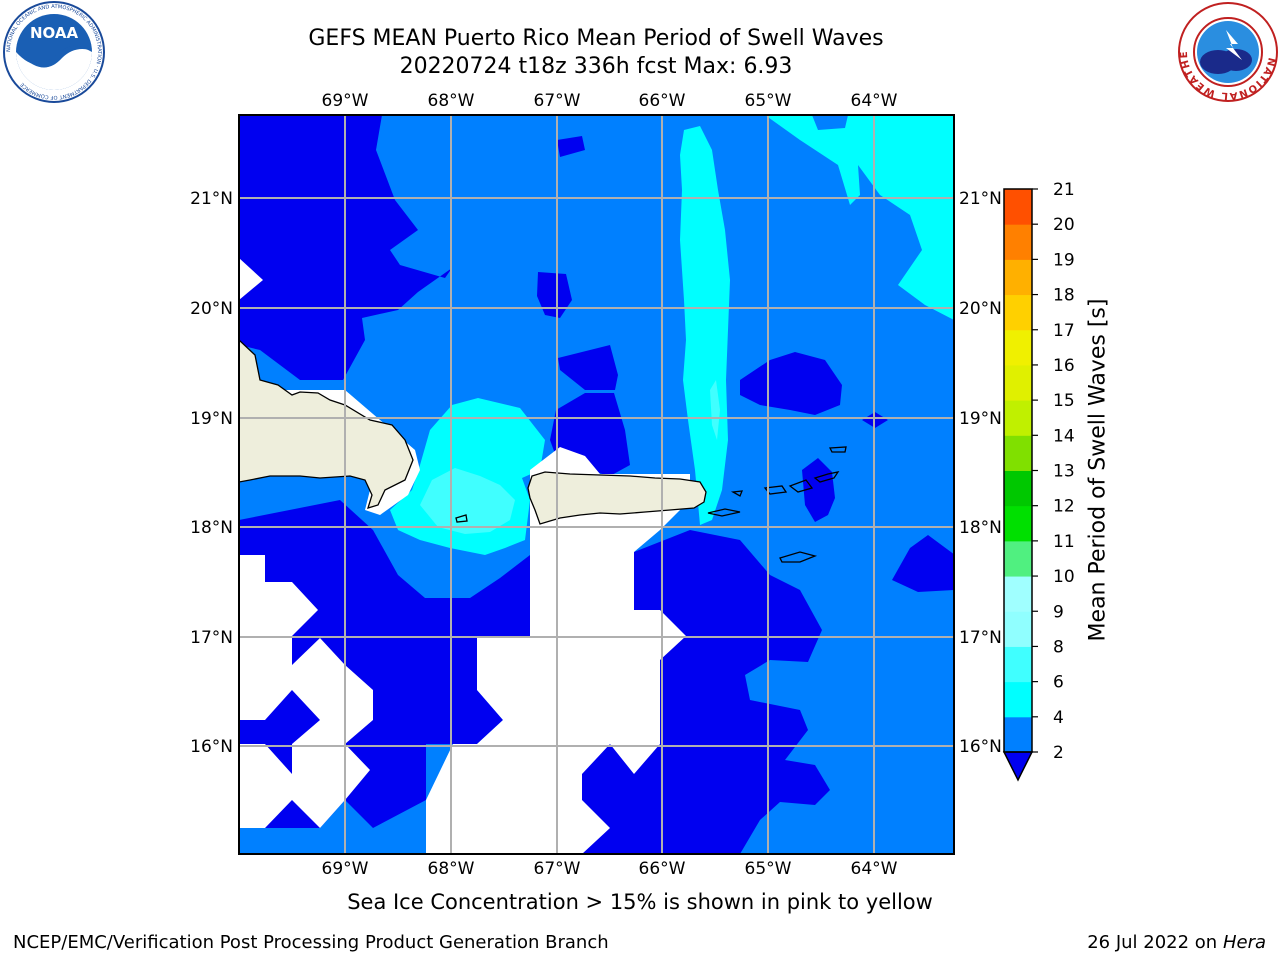 This screenshot has width=1280, height=960. Describe the element at coordinates (610, 869) in the screenshot. I see `lon-labels-bottom: 69°W 68°W 67°W 66°W 65°W 64°W` at that location.